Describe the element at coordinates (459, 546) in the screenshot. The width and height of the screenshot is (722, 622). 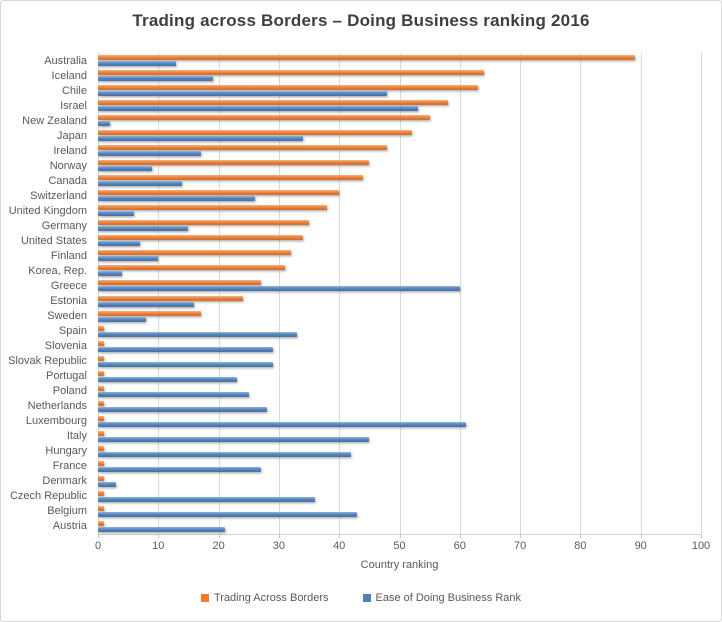
I see `x-tick-label: 60` at that location.